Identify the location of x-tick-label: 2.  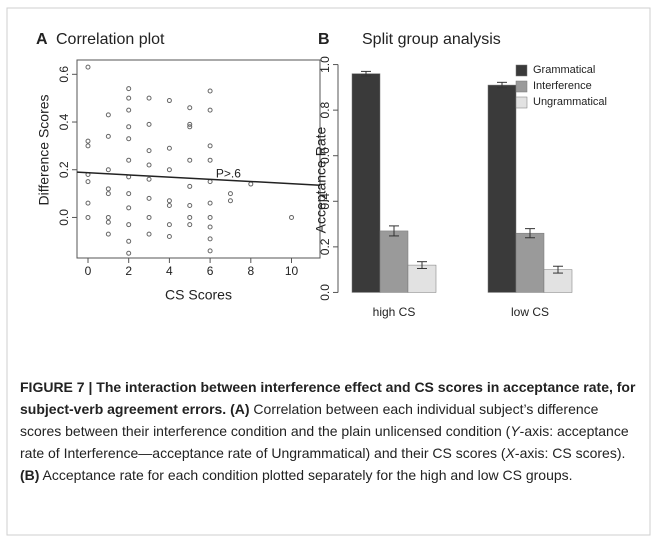
(128, 271).